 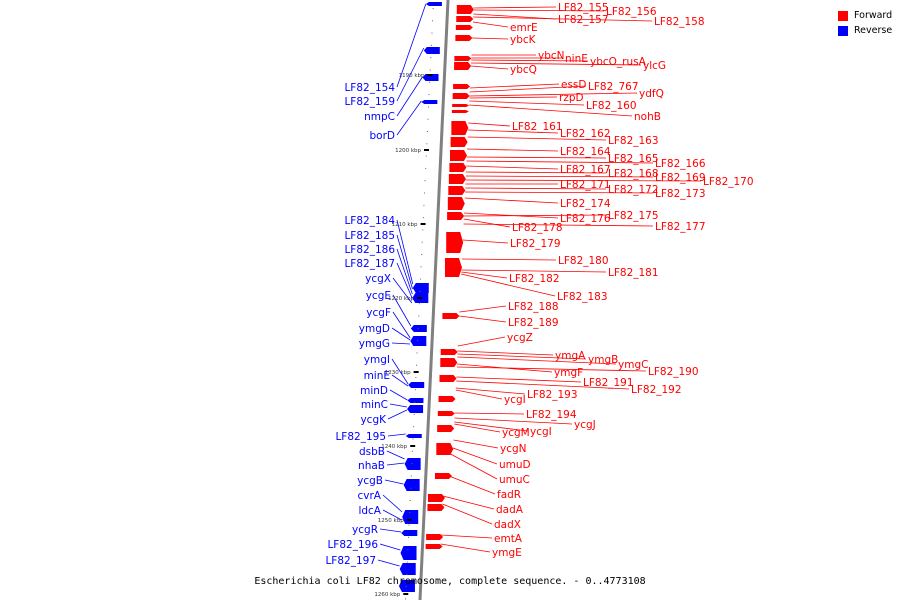 What do you see at coordinates (633, 141) in the screenshot?
I see `forward-gene-label-lf82-163: LF82_163` at bounding box center [633, 141].